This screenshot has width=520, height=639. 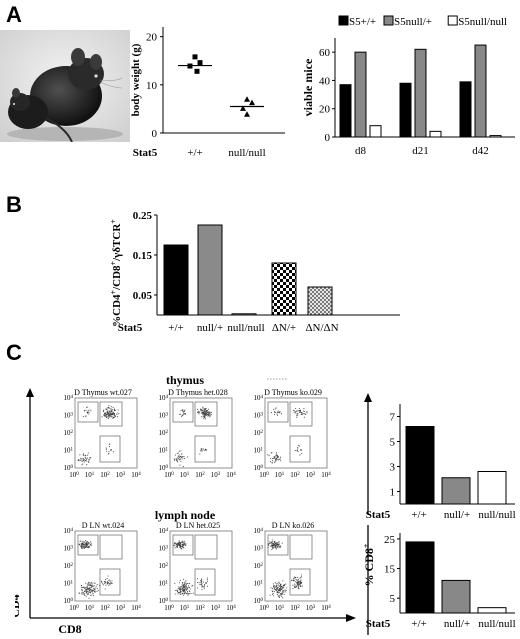 I want to click on y-tick-label: 15, so click(x=390, y=570).